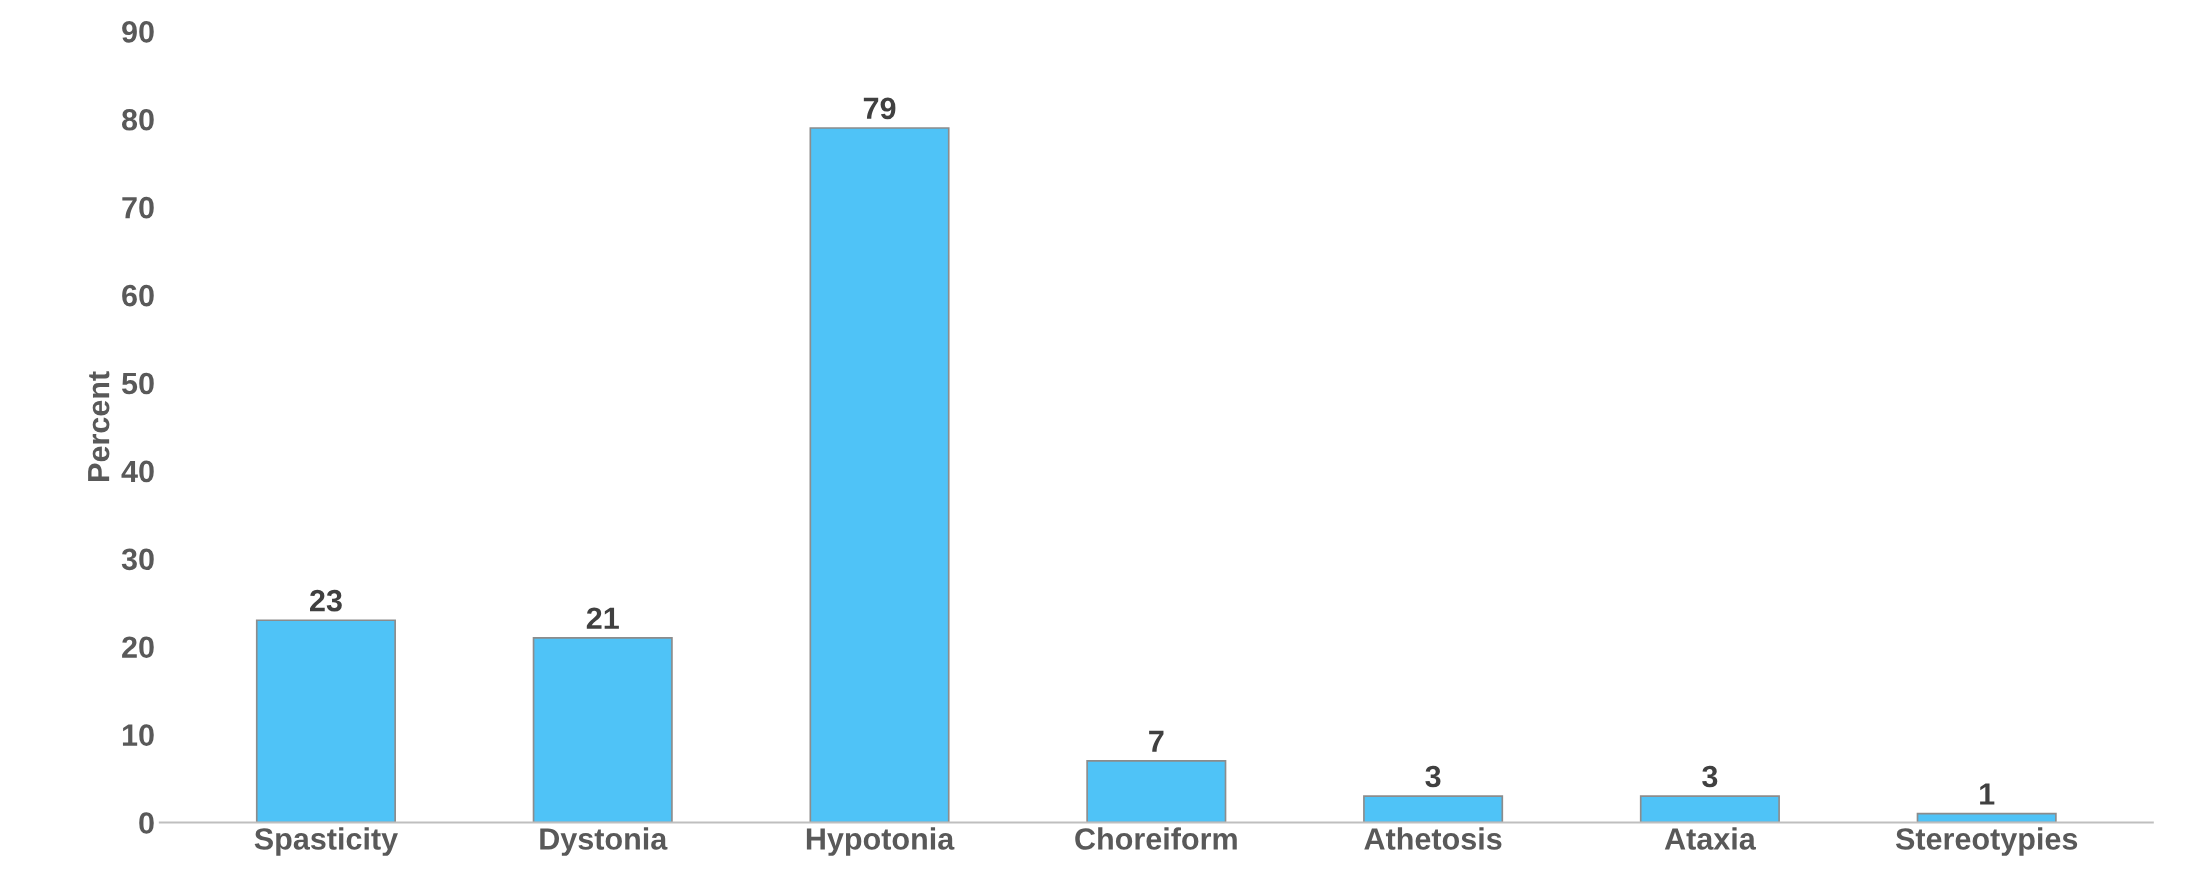 Image resolution: width=2190 pixels, height=894 pixels. Describe the element at coordinates (138, 295) in the screenshot. I see `y-tick-label: 60` at that location.